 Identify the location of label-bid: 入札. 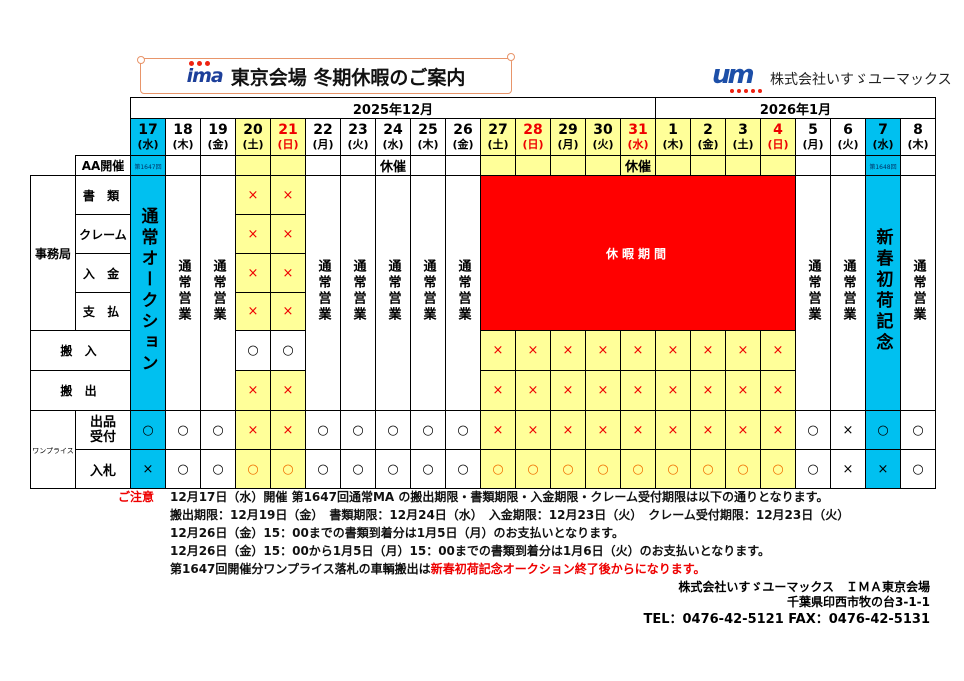
(103, 469).